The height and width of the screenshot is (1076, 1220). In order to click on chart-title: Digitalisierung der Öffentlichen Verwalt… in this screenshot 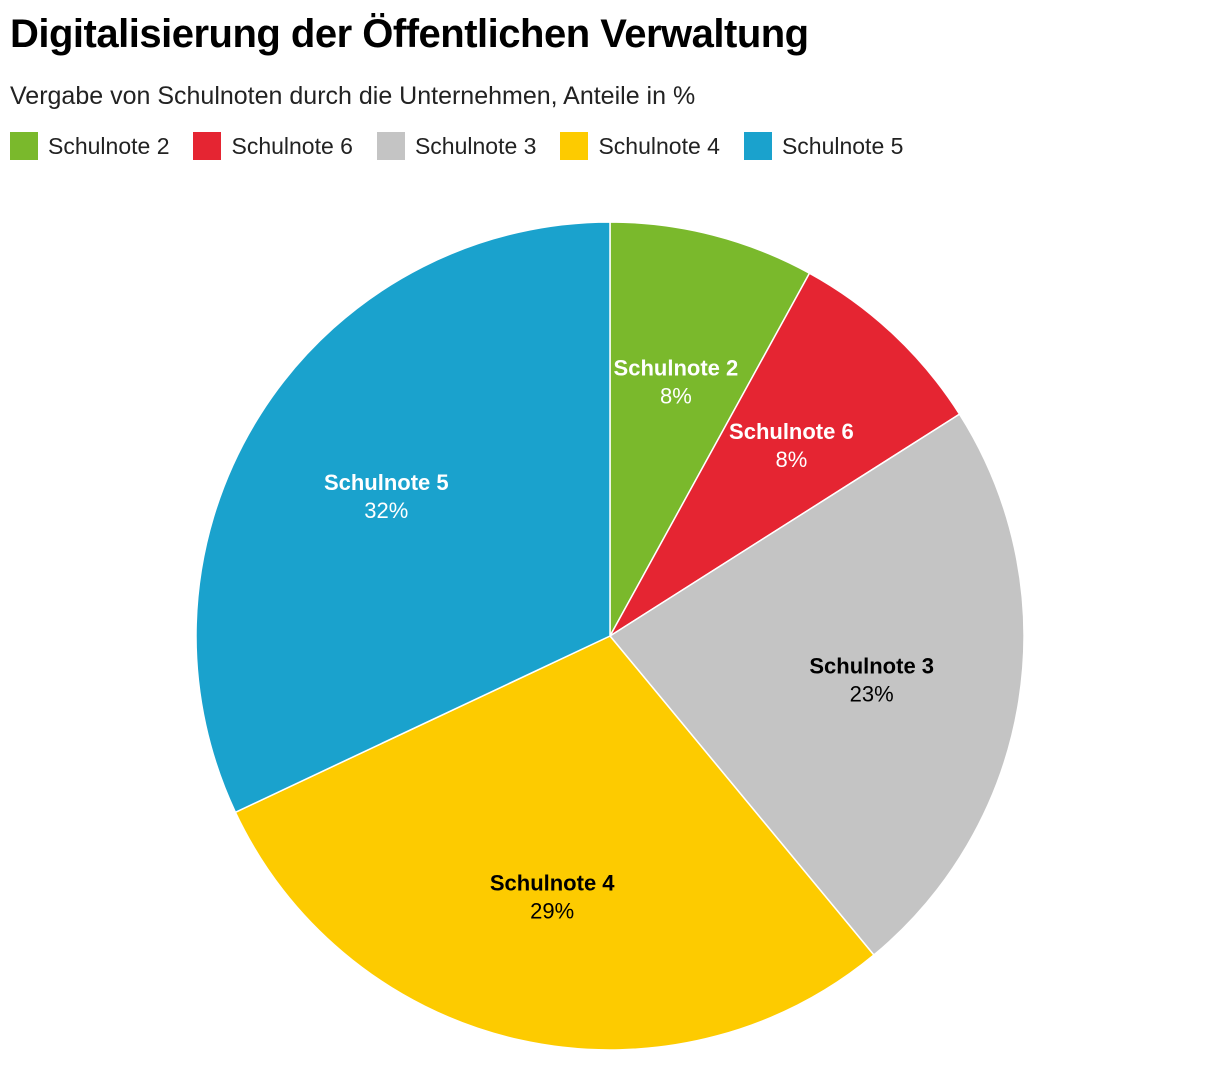, I will do `click(409, 34)`.